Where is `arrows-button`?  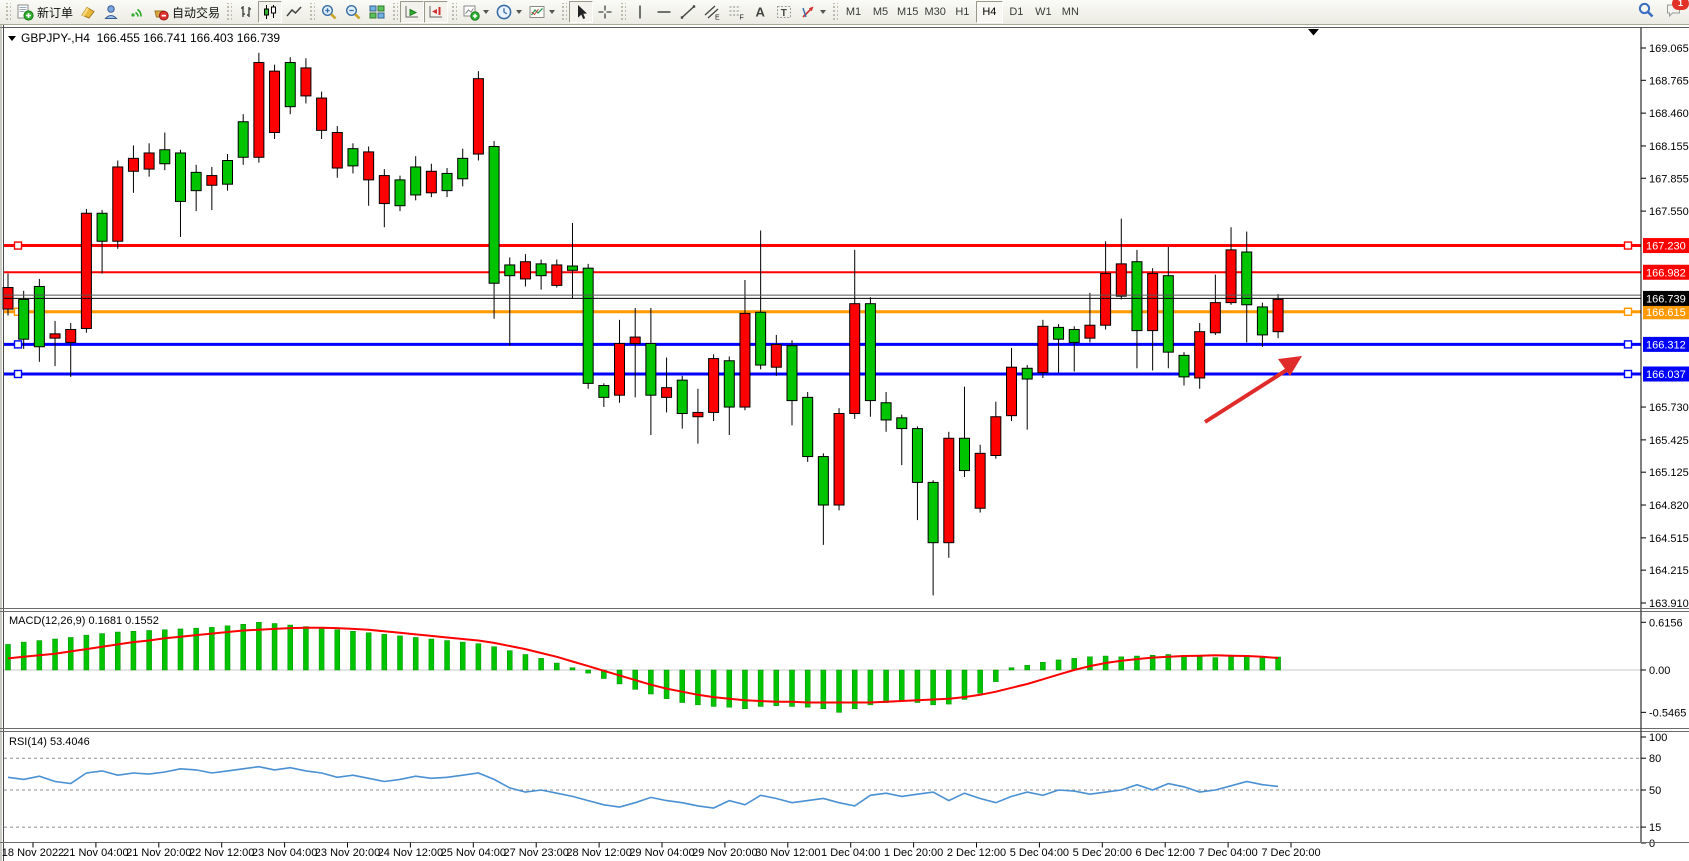 arrows-button is located at coordinates (812, 12).